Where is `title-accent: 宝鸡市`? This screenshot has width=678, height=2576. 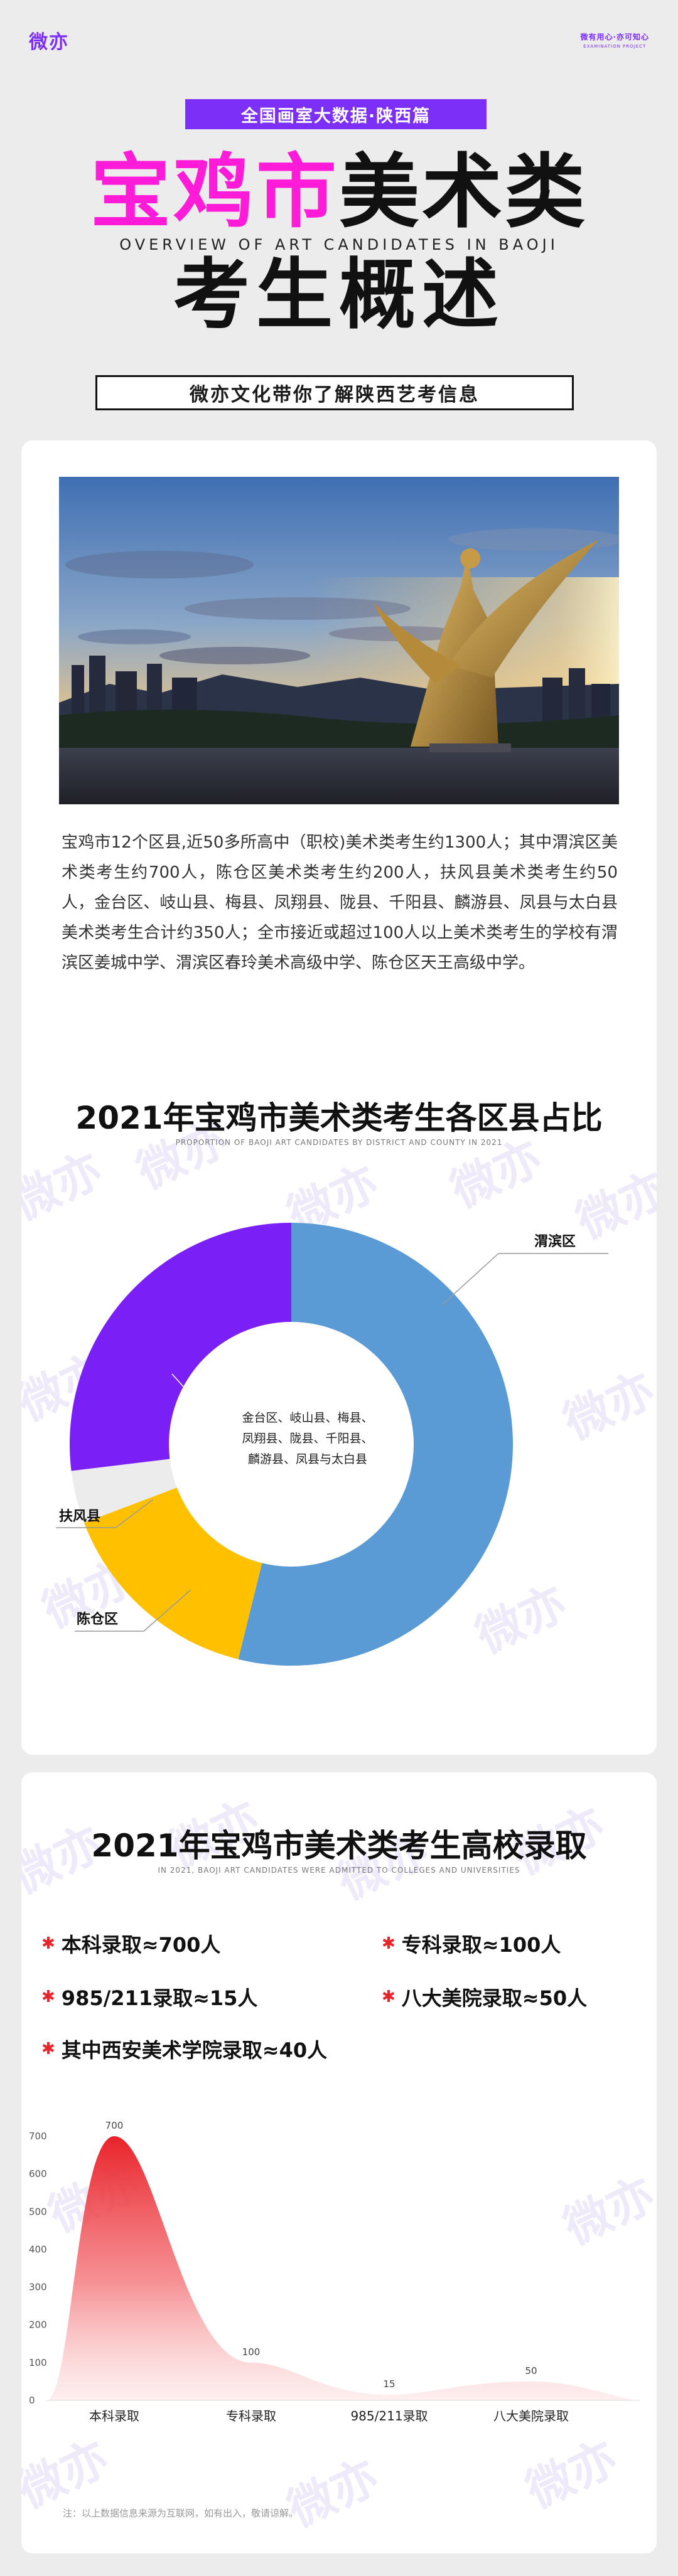 title-accent: 宝鸡市 is located at coordinates (214, 193).